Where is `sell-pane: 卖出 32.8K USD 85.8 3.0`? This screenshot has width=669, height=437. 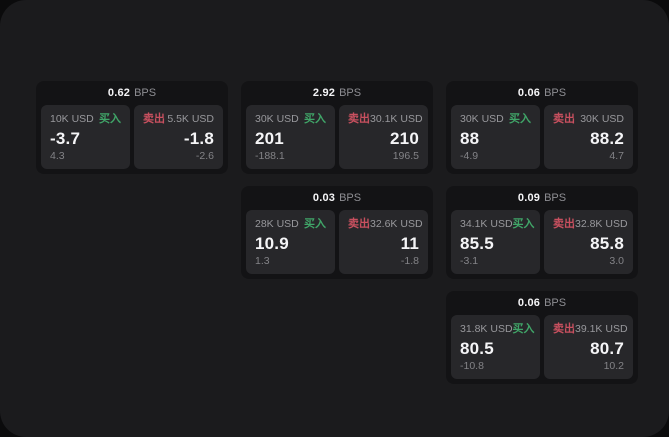
sell-pane: 卖出 32.8K USD 85.8 3.0 is located at coordinates (588, 242).